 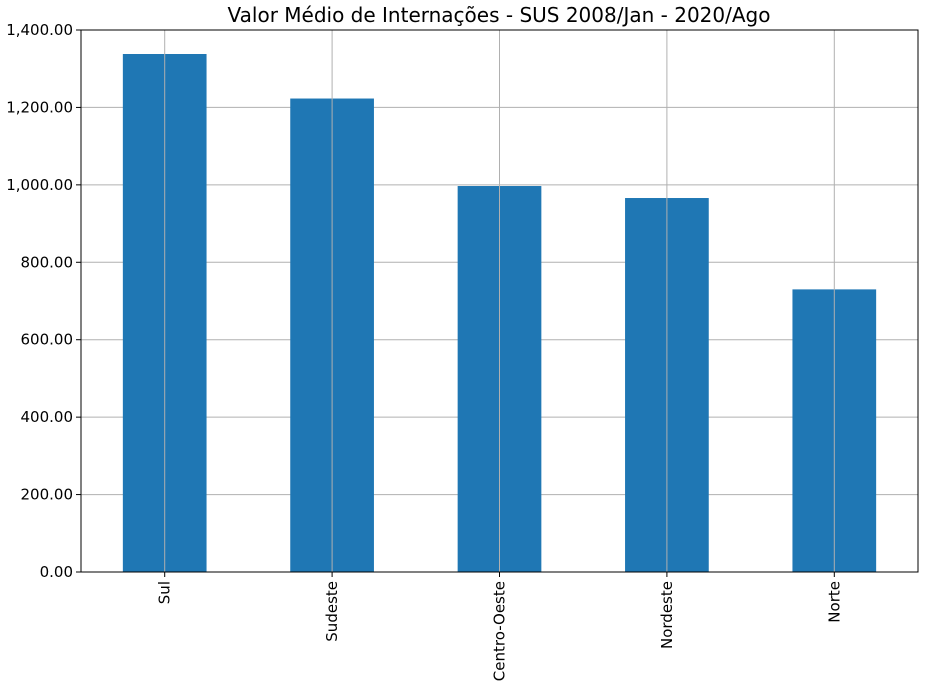 I want to click on y-tick-label: 400.00, so click(x=47, y=417).